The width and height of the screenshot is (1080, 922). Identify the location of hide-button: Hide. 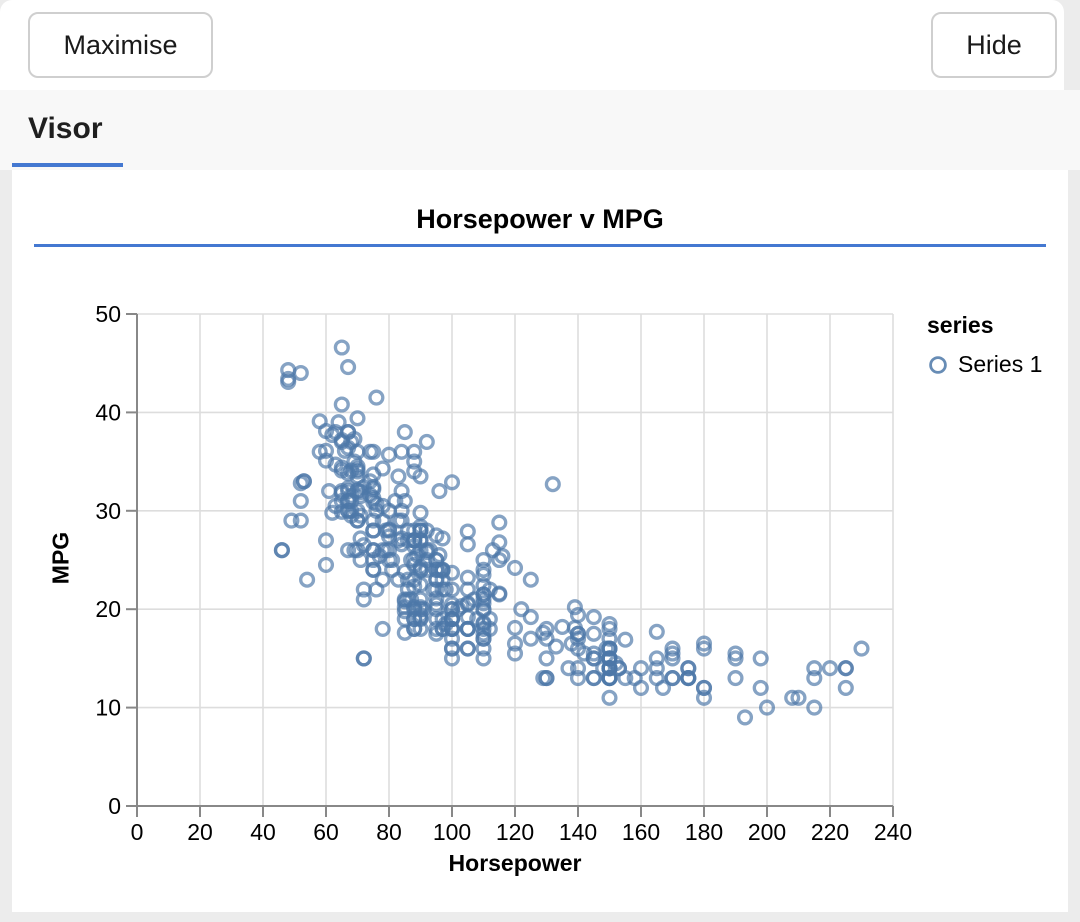
(994, 45).